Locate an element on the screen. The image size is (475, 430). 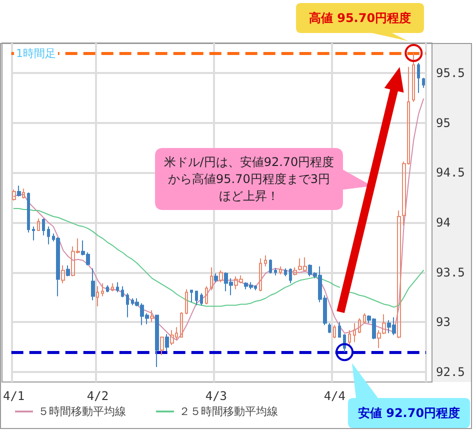
x-tick-label: 4/4 is located at coordinates (335, 396).